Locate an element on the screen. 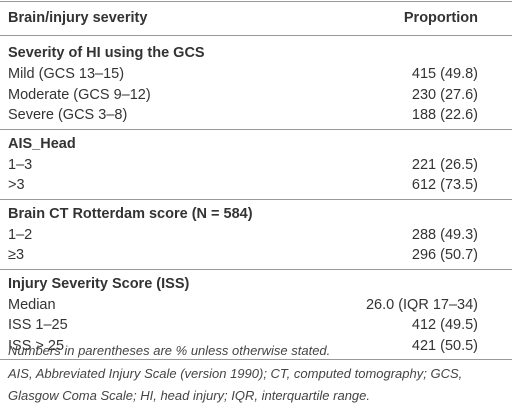 This screenshot has height=412, width=512. header-label: Proportion is located at coordinates (440, 18).